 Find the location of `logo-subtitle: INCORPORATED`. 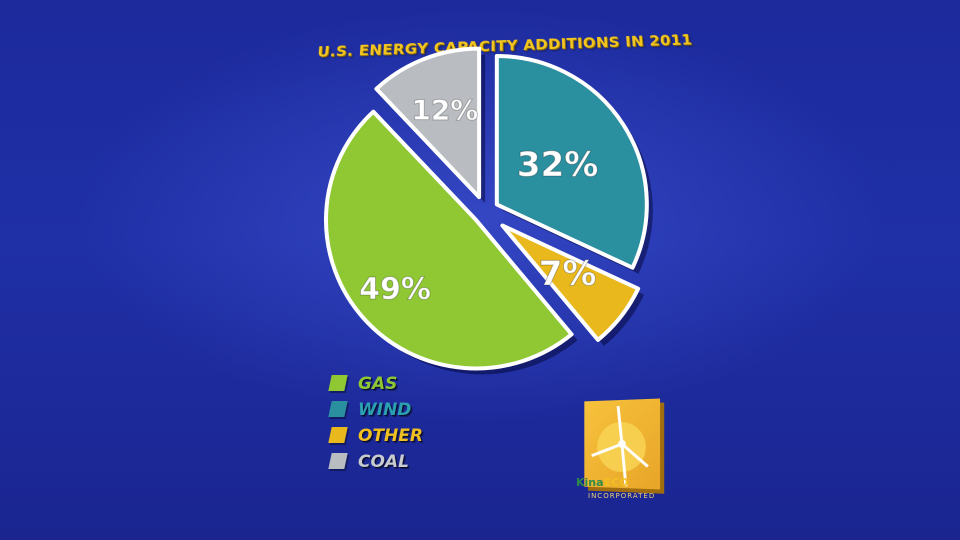

logo-subtitle: INCORPORATED is located at coordinates (621, 496).